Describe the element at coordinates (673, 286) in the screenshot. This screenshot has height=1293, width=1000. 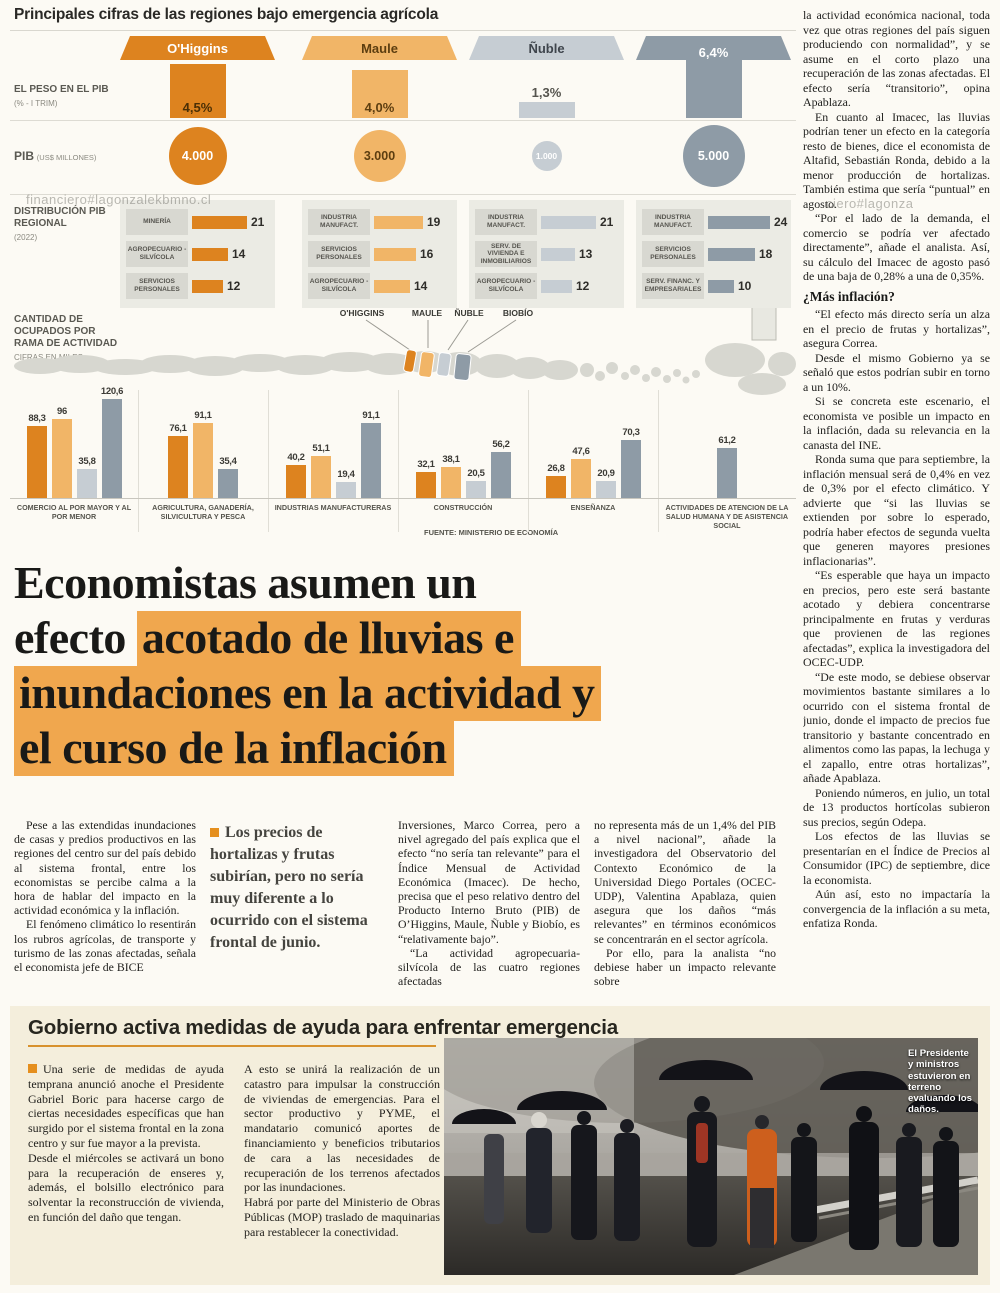
I see `distribution-sector-label: SERV. FINANC. Y EMPRESARIALES` at that location.